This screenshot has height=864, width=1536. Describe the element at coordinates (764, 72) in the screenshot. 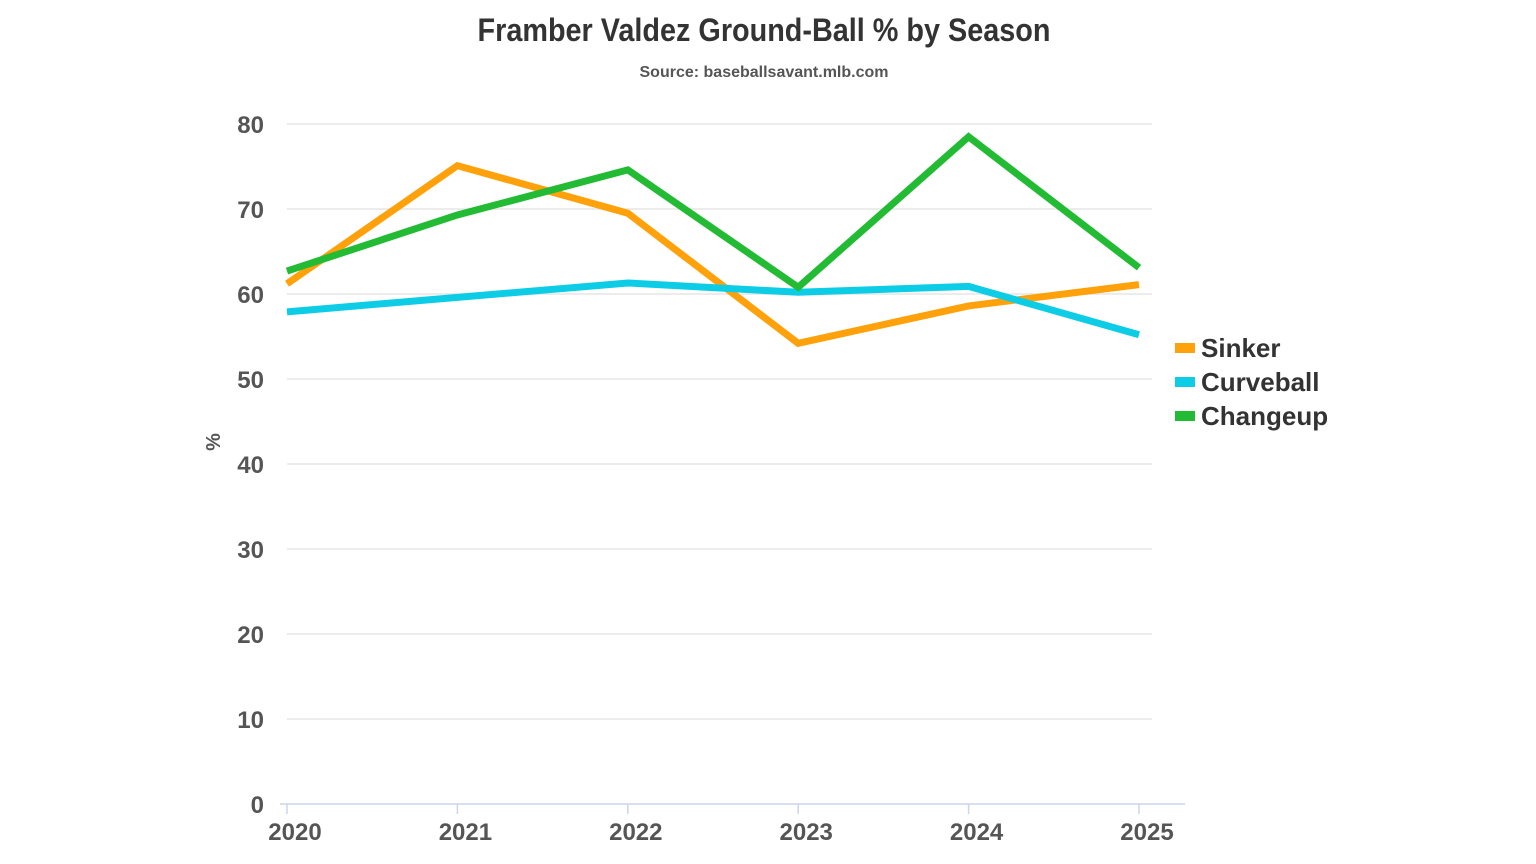

I see `chart-subtitle: Source: baseballsavant.mlb.com` at that location.